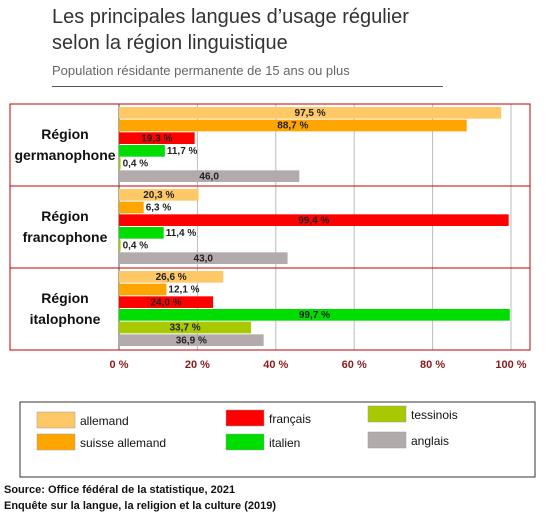 This screenshot has width=550, height=524. I want to click on value-label: 20,3 %, so click(158, 195).